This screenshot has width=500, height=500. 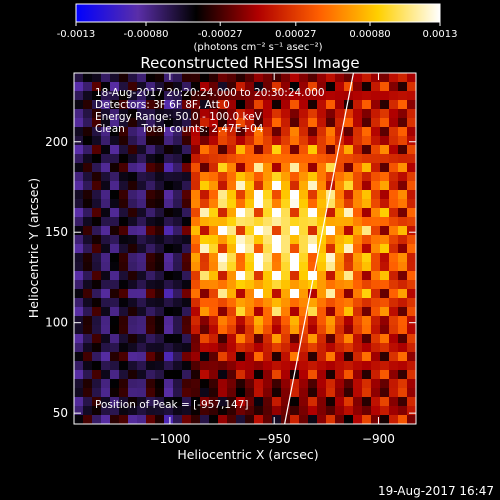 What do you see at coordinates (258, 13) in the screenshot?
I see `colorbar` at bounding box center [258, 13].